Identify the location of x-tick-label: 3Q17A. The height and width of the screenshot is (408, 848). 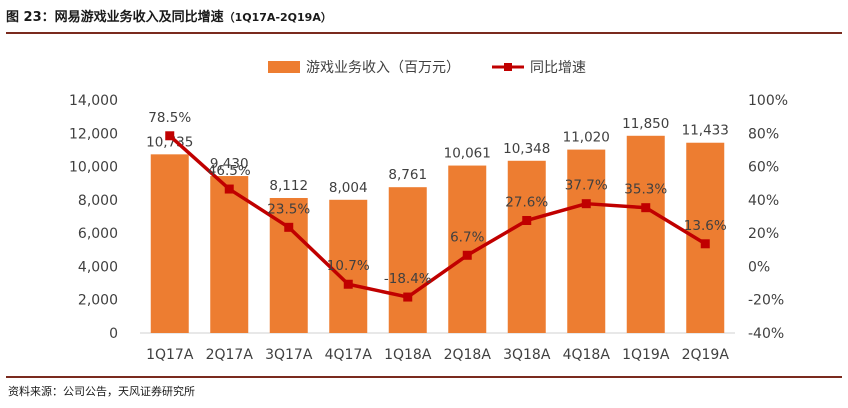
(289, 355).